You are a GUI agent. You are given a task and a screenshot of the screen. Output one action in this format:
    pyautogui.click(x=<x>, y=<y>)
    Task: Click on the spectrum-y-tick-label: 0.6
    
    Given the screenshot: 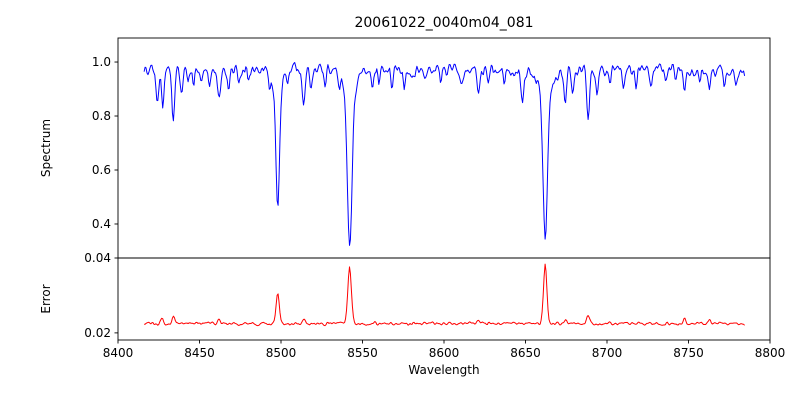 What is the action you would take?
    pyautogui.click(x=101, y=170)
    